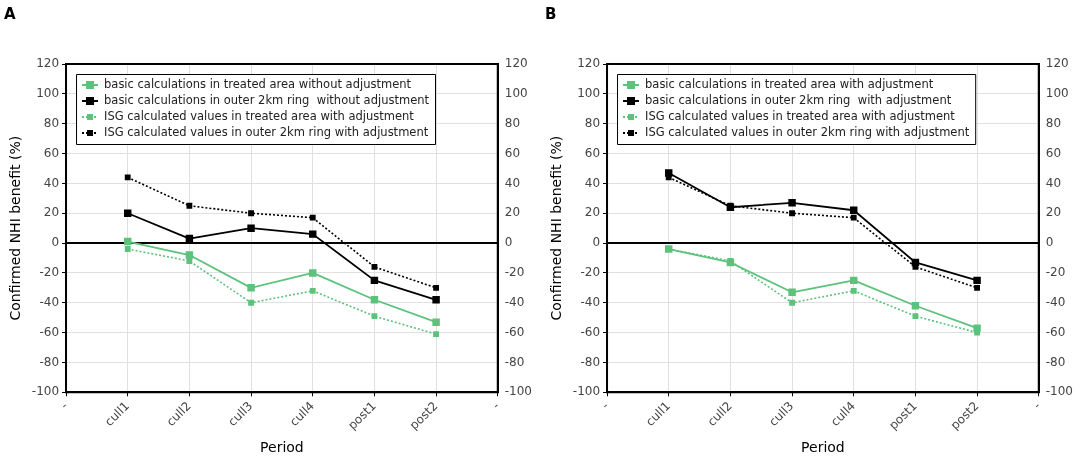 The height and width of the screenshot is (461, 1082). I want to click on chart-title: B, so click(551, 13).